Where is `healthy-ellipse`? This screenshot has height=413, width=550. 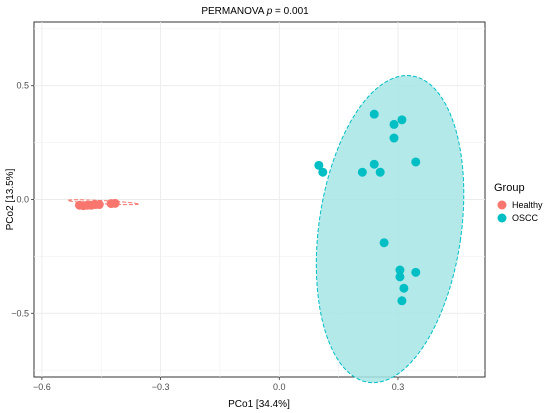
healthy-ellipse is located at coordinates (103, 202).